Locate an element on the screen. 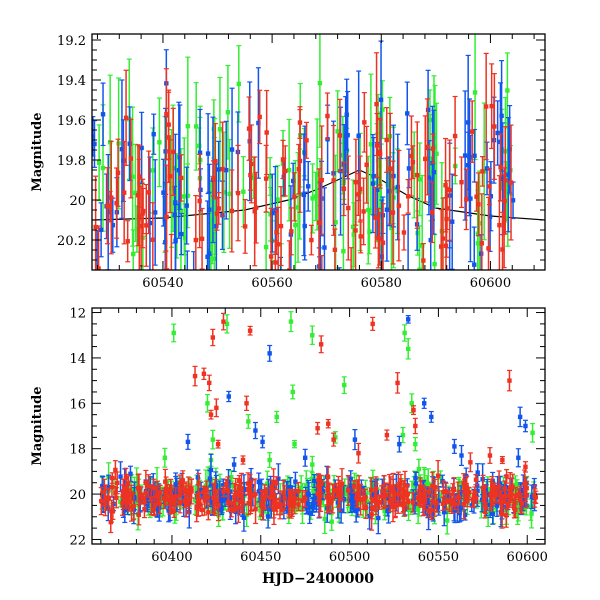 Image resolution: width=600 pixels, height=600 pixels. top-x-tick-label: 60580 is located at coordinates (381, 283).